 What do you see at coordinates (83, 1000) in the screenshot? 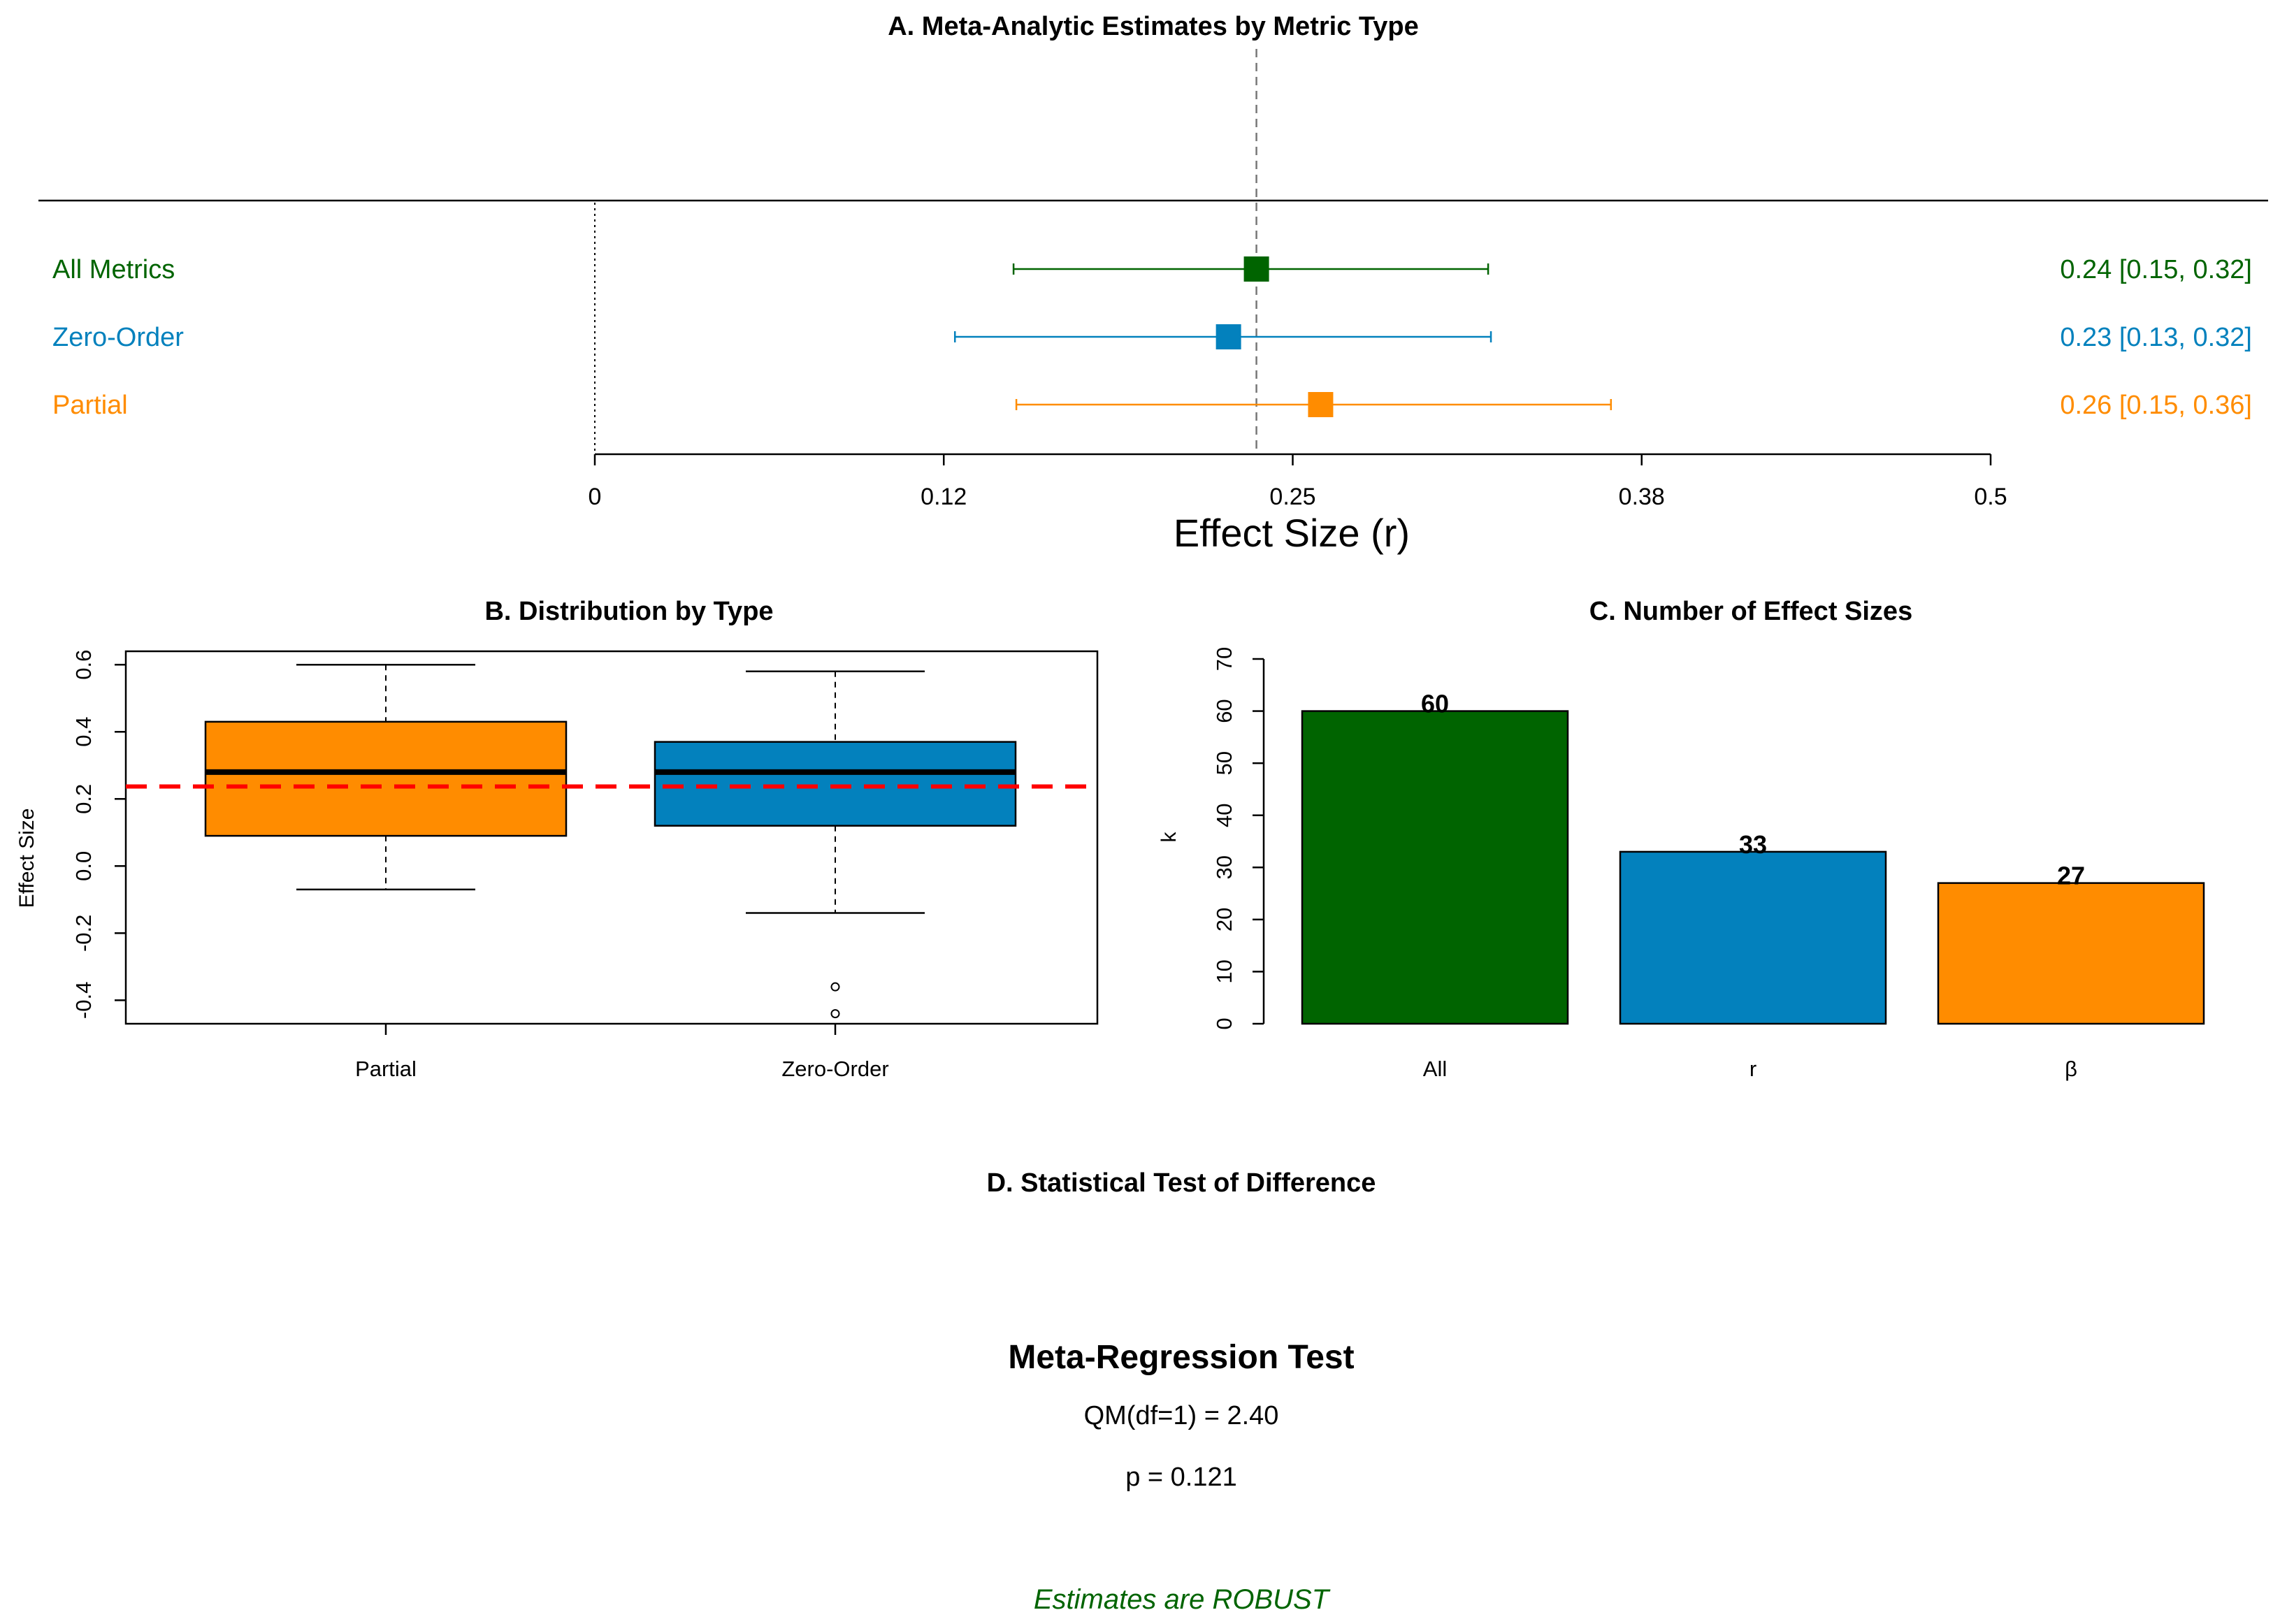
I see `y-tick-label: -0.4` at bounding box center [83, 1000].